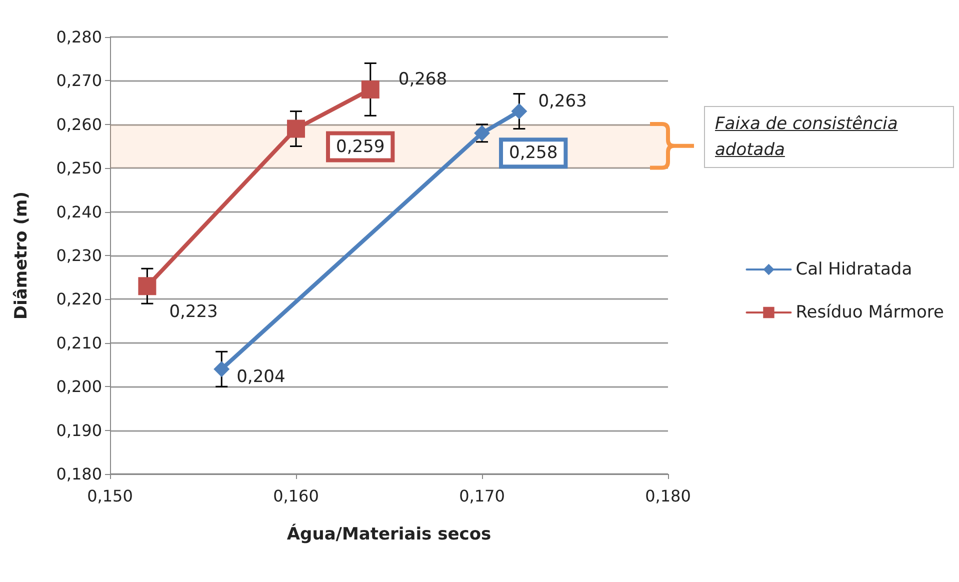  What do you see at coordinates (79, 212) in the screenshot?
I see `y-tick-label: 0,240` at bounding box center [79, 212].